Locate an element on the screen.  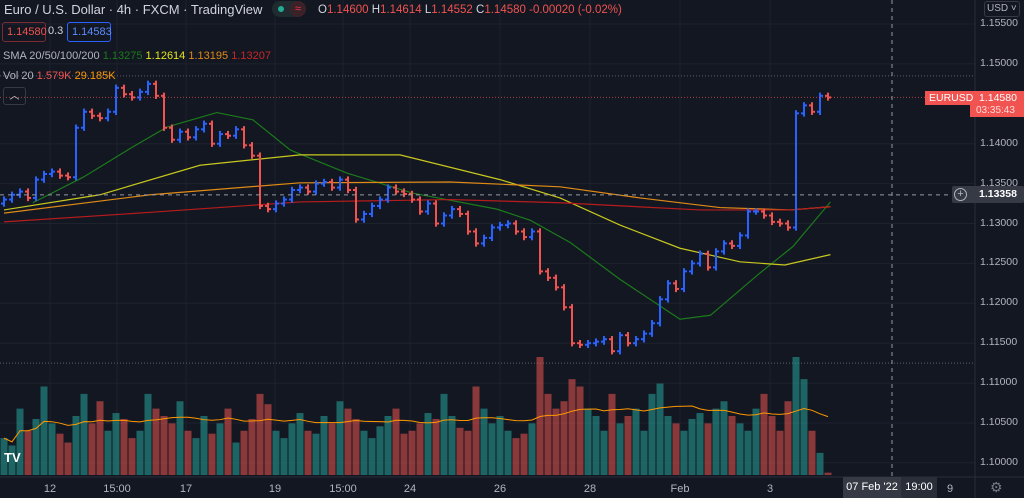
price-tick: 1.14000 is located at coordinates (999, 142).